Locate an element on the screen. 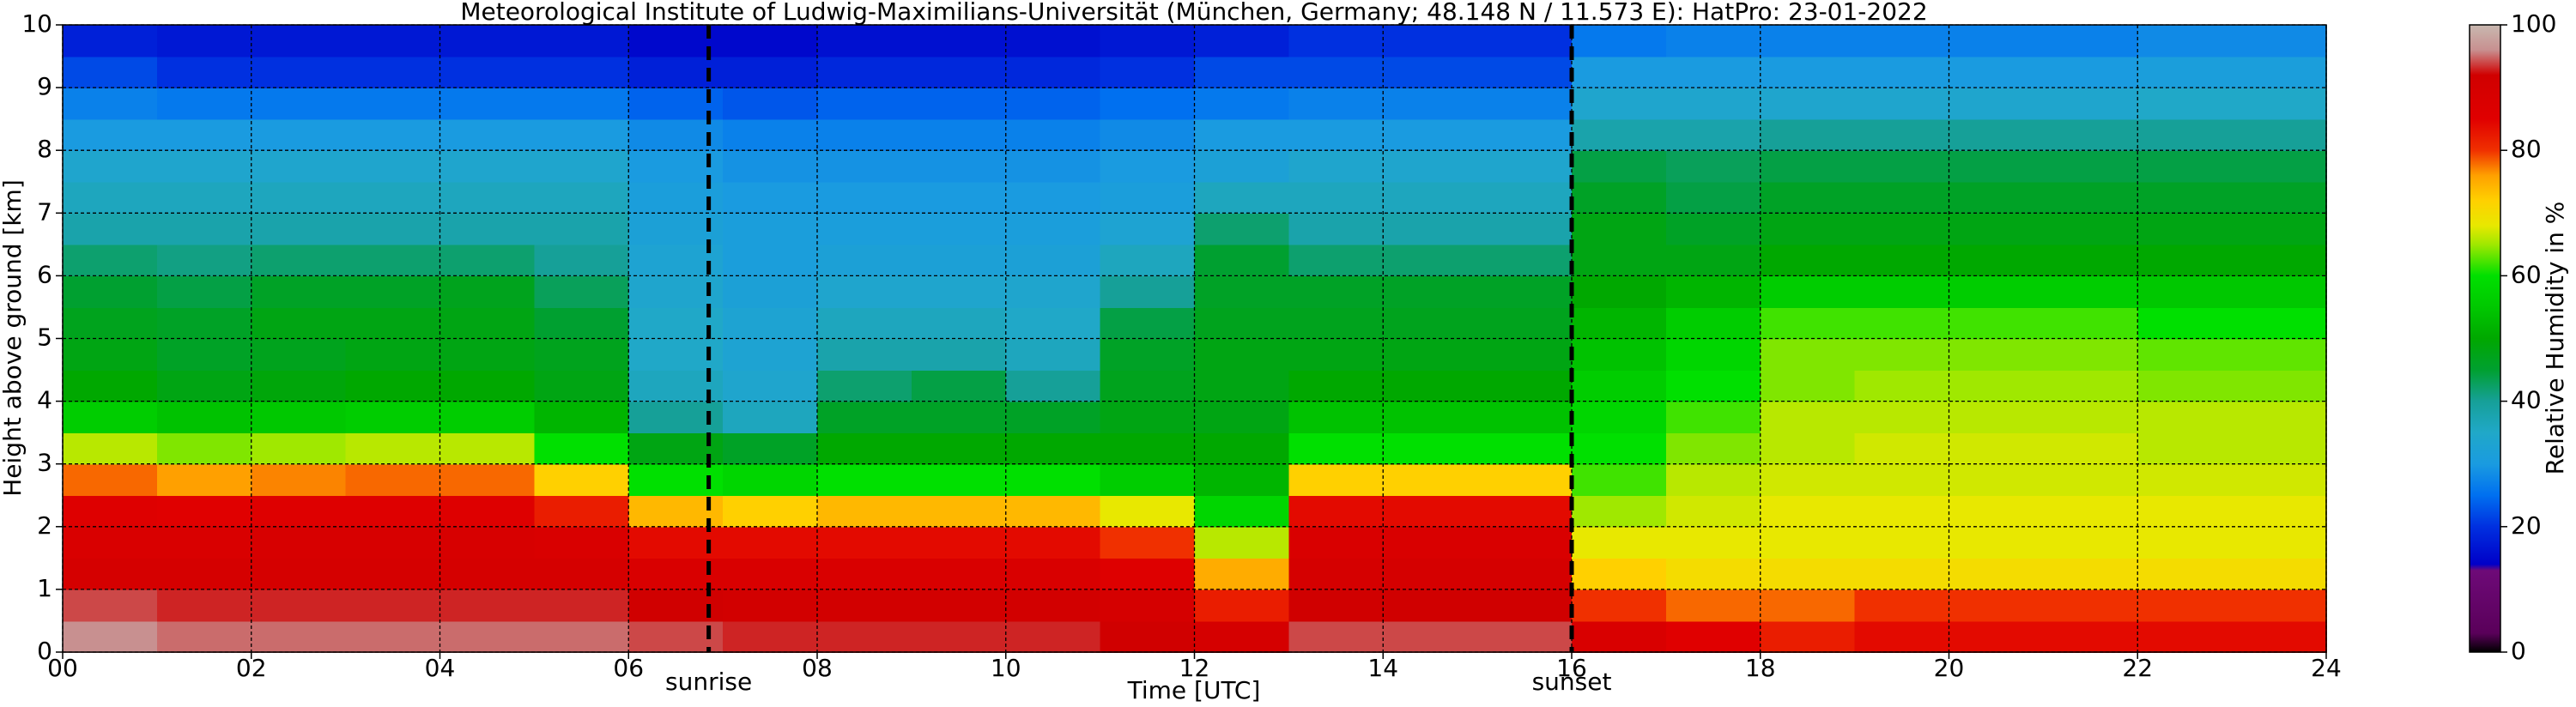  x-tick-label: 06 is located at coordinates (628, 668).